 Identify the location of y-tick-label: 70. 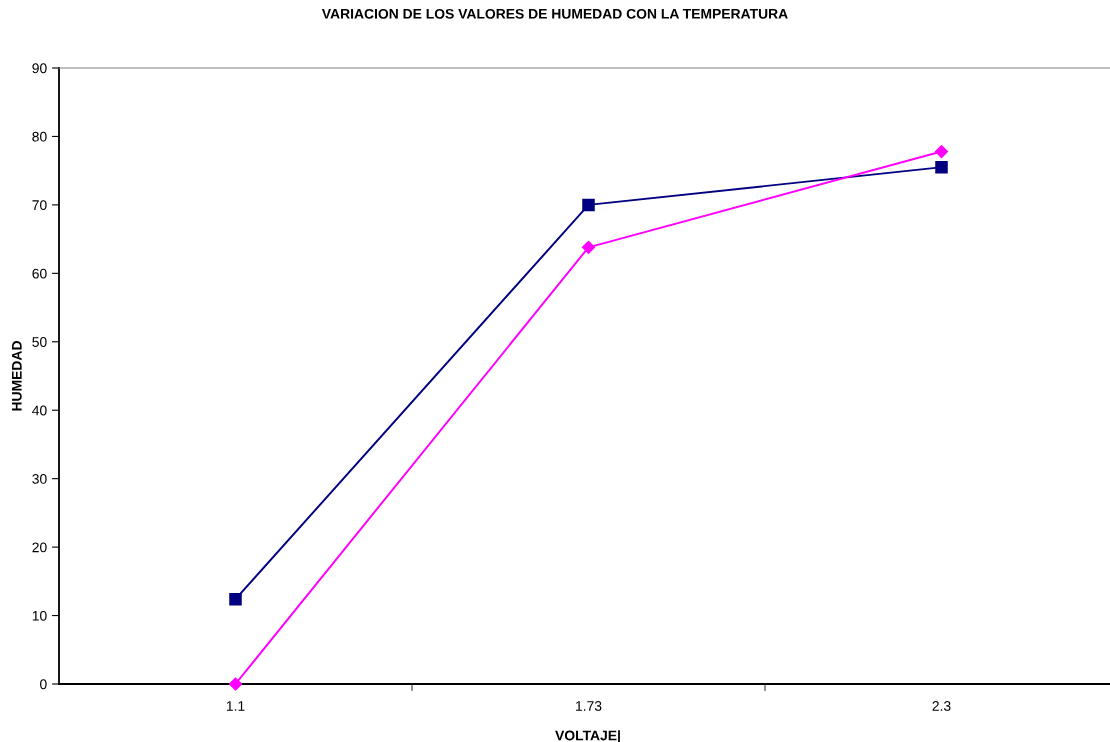
(39, 205).